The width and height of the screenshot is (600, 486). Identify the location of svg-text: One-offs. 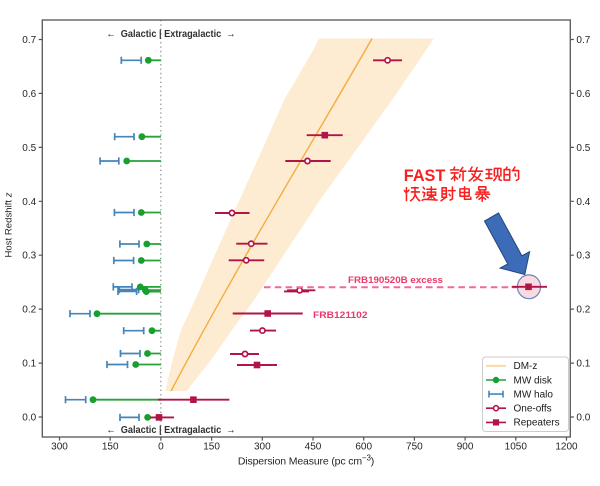
(533, 409).